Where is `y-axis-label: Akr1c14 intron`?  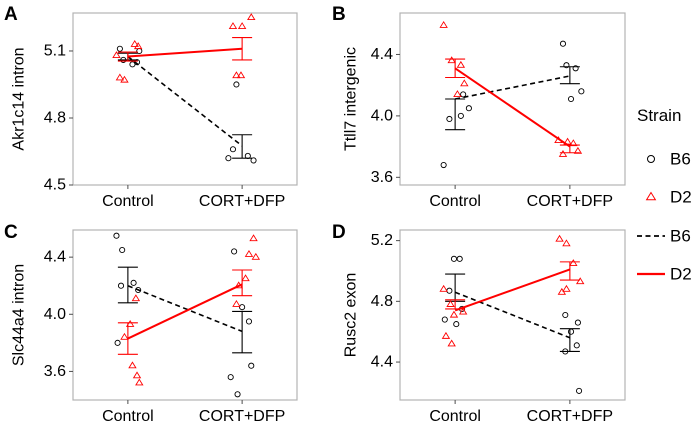 y-axis-label: Akr1c14 intron is located at coordinates (19, 98).